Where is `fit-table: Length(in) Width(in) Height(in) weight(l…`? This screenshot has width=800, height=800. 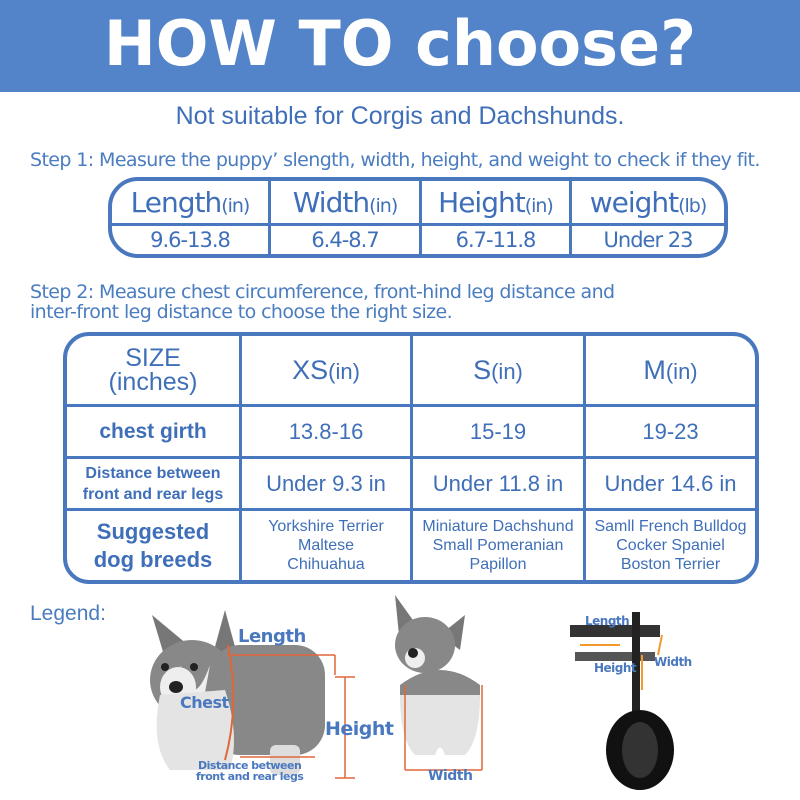
fit-table: Length(in) Width(in) Height(in) weight(l… is located at coordinates (418, 217).